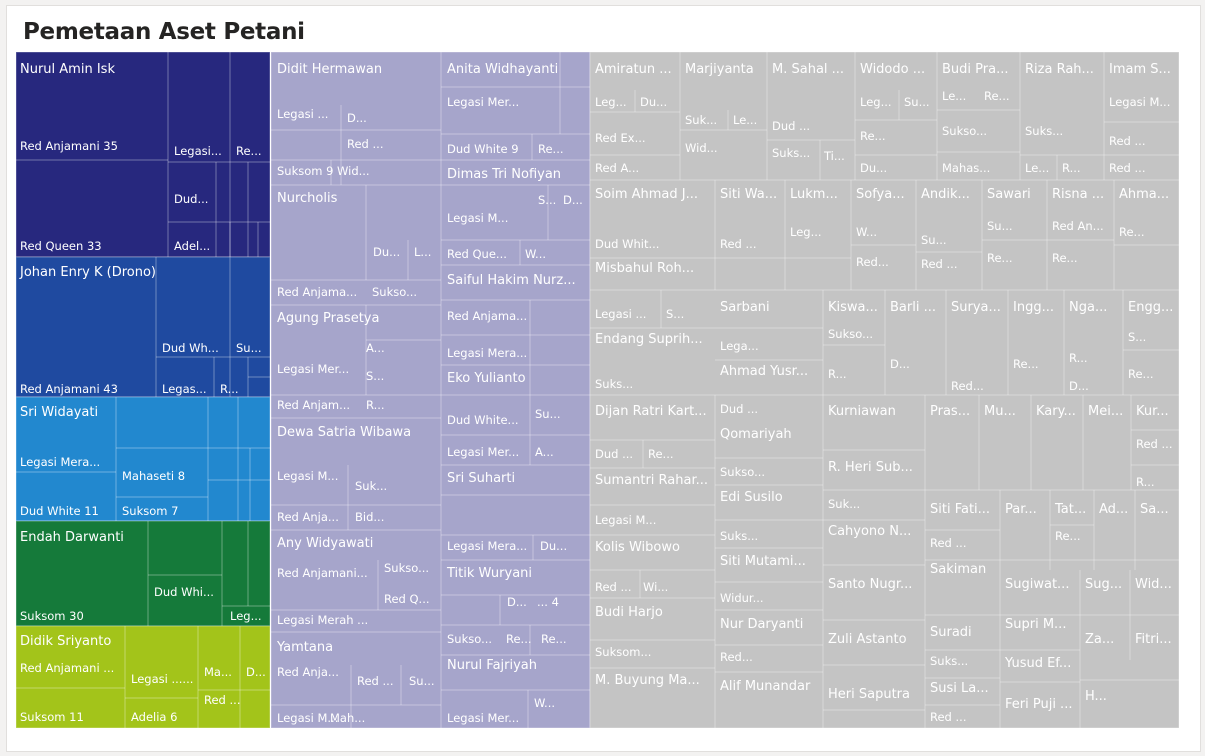 The image size is (1205, 756). What do you see at coordinates (164, 32) in the screenshot?
I see `chart-title: Pemetaan Aset Petani` at bounding box center [164, 32].